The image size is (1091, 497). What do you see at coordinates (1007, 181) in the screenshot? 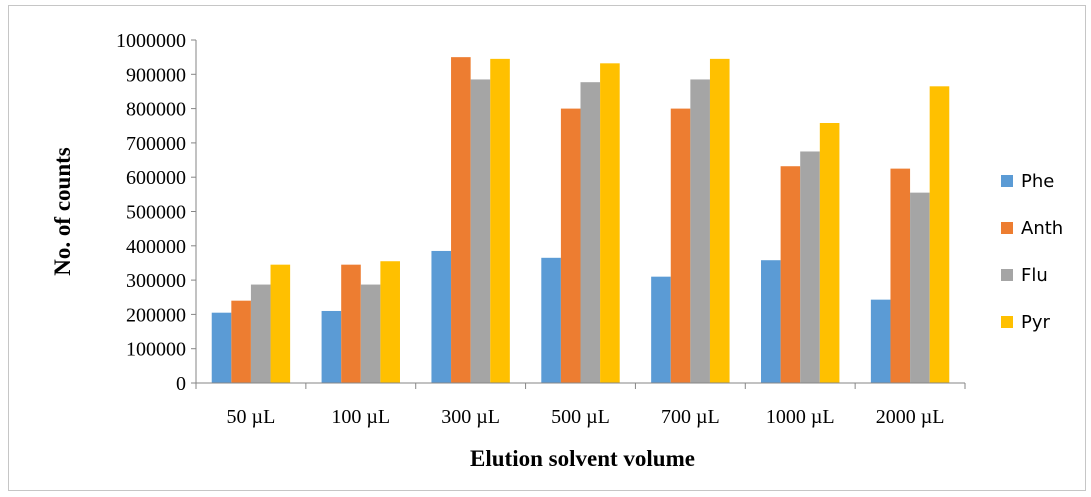
I see `legend-swatch-phe` at bounding box center [1007, 181].